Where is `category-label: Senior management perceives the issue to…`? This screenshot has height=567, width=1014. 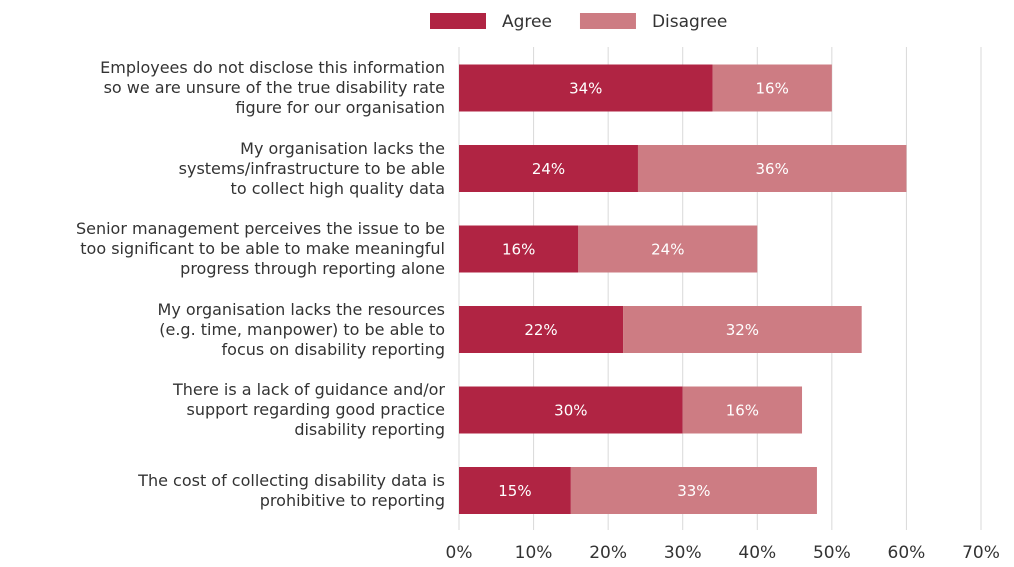 category-label: Senior management perceives the issue to… is located at coordinates (260, 248).